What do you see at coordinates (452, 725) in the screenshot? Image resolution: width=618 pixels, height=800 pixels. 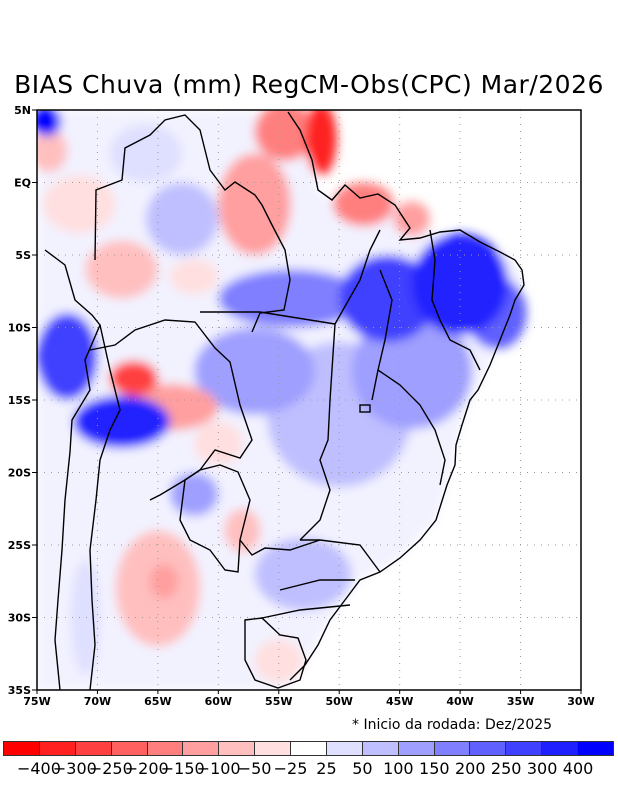 I see `run-start-note: * Inicio da rodada: Dez/2025` at bounding box center [452, 725].